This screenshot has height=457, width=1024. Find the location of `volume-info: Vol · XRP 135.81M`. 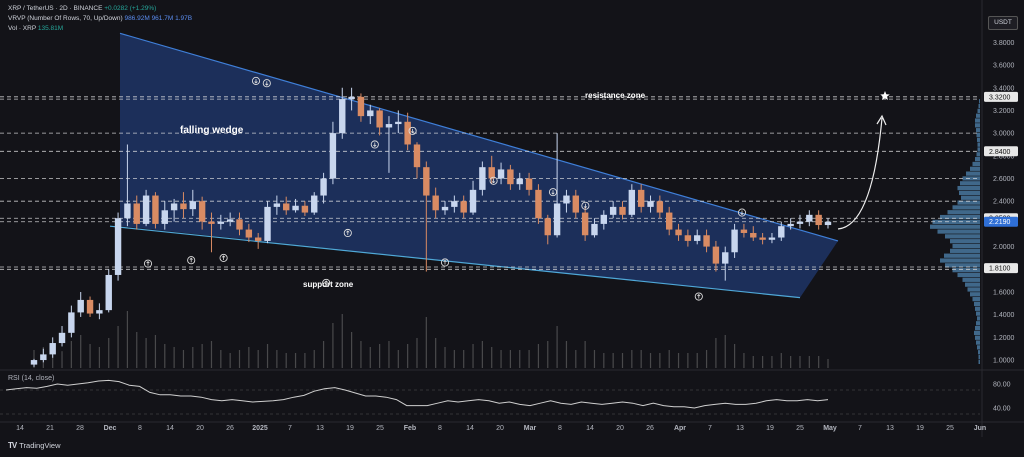

volume-info: Vol · XRP 135.81M is located at coordinates (35, 29).